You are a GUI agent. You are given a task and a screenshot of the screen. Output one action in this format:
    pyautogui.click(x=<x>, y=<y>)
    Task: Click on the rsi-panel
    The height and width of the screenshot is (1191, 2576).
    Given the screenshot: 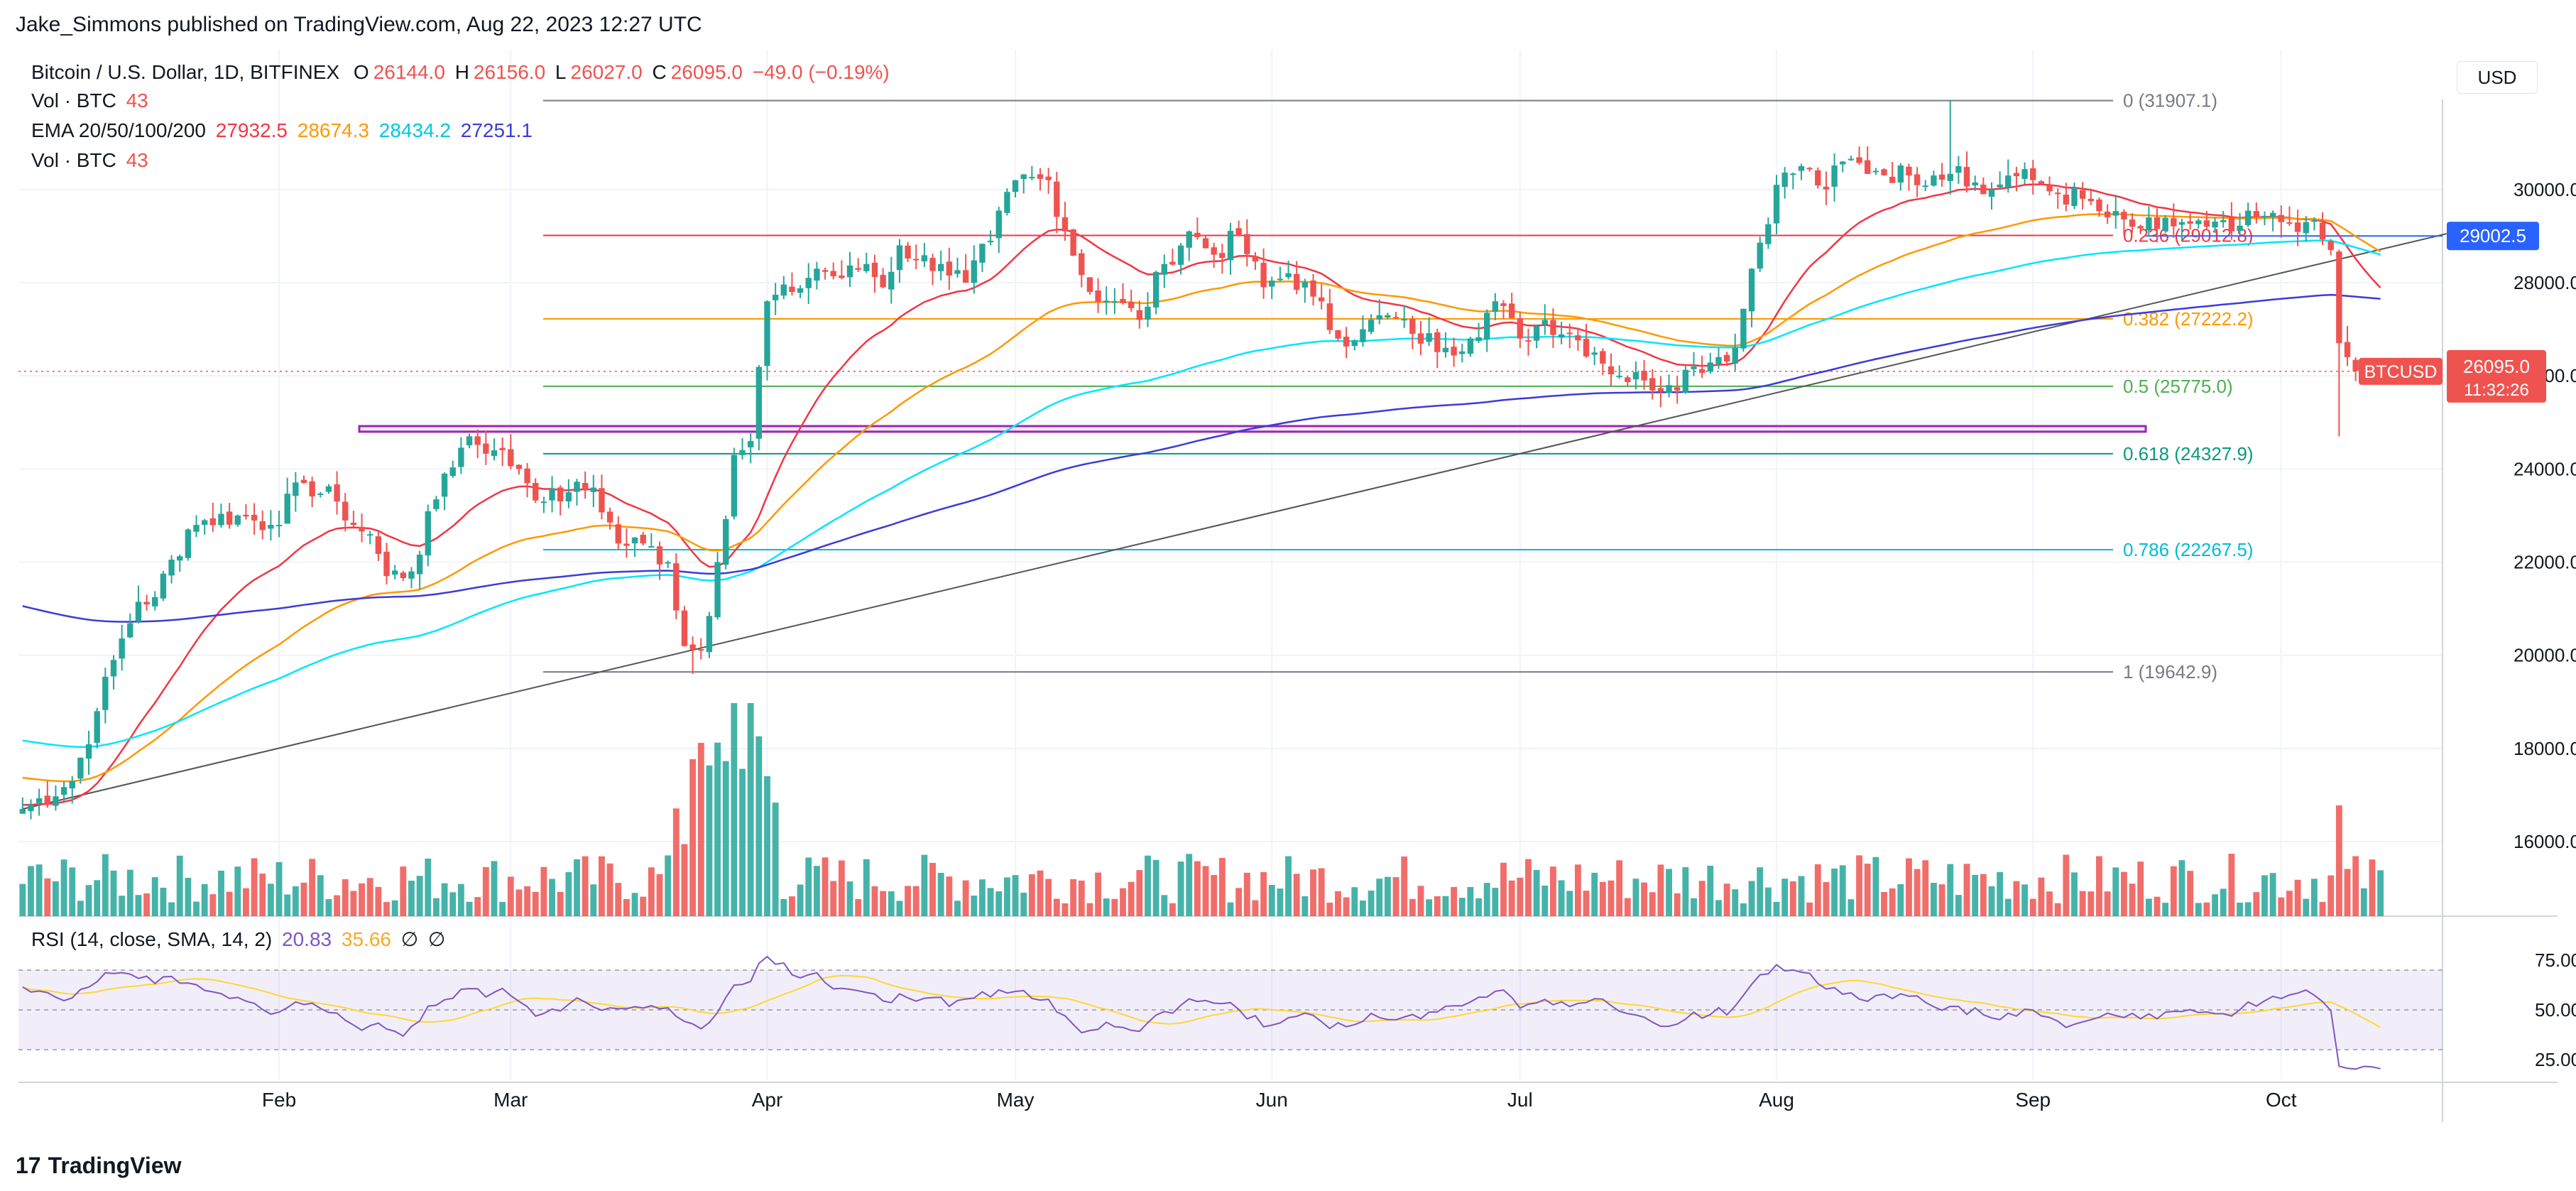 What is the action you would take?
    pyautogui.click(x=1230, y=1012)
    